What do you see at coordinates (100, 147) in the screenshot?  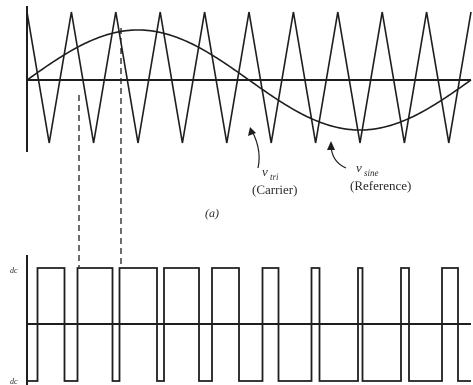 I see `projection-lines` at bounding box center [100, 147].